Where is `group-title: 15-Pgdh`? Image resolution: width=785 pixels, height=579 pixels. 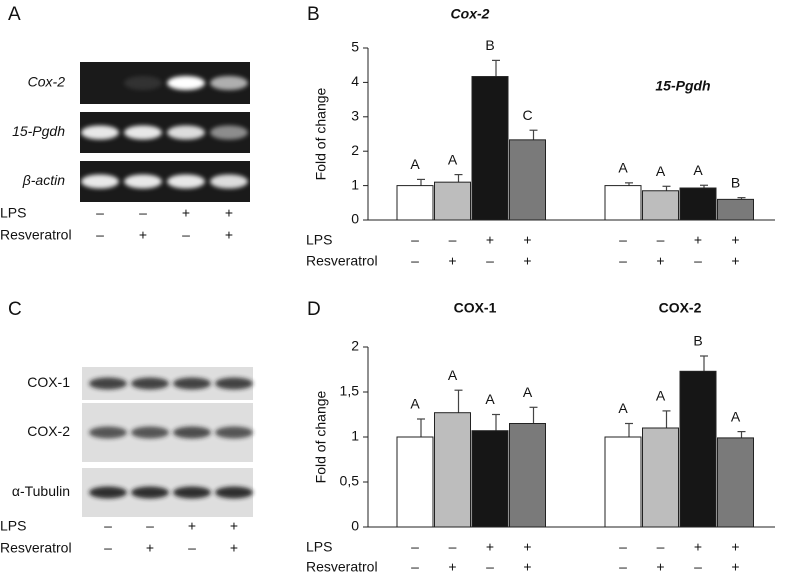 group-title: 15-Pgdh is located at coordinates (682, 86).